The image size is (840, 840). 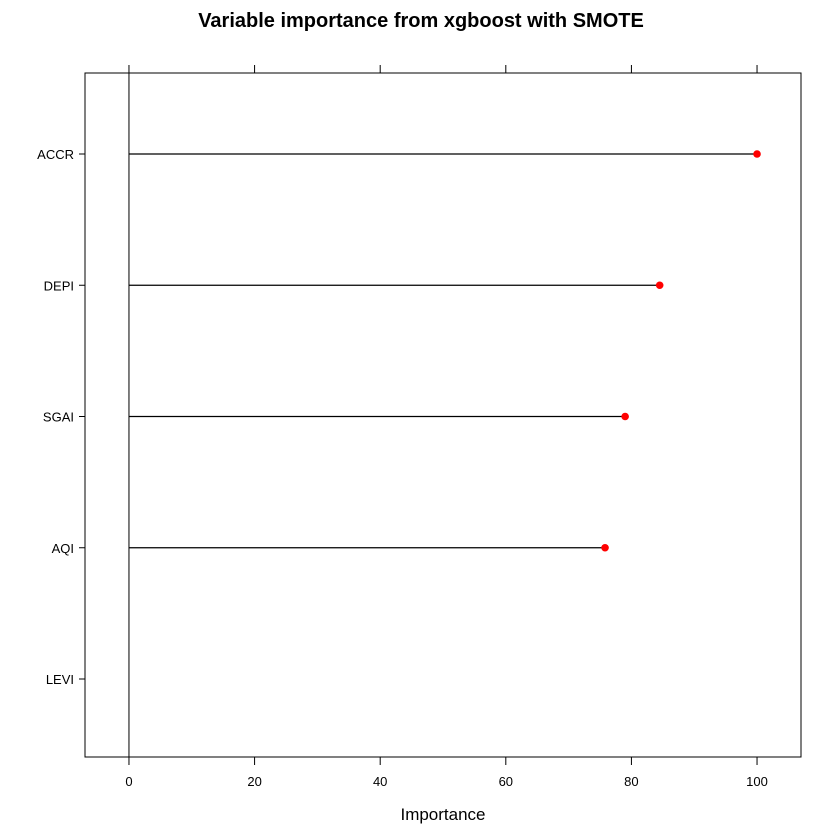 What do you see at coordinates (59, 285) in the screenshot?
I see `y-category-label: DEPI` at bounding box center [59, 285].